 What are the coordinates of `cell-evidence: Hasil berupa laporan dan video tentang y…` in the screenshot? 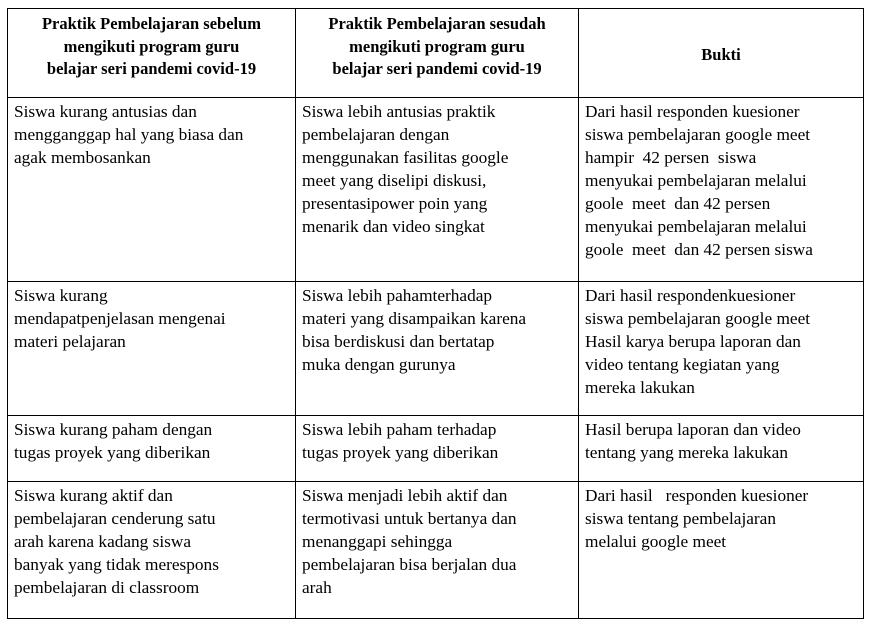 It's located at (721, 448).